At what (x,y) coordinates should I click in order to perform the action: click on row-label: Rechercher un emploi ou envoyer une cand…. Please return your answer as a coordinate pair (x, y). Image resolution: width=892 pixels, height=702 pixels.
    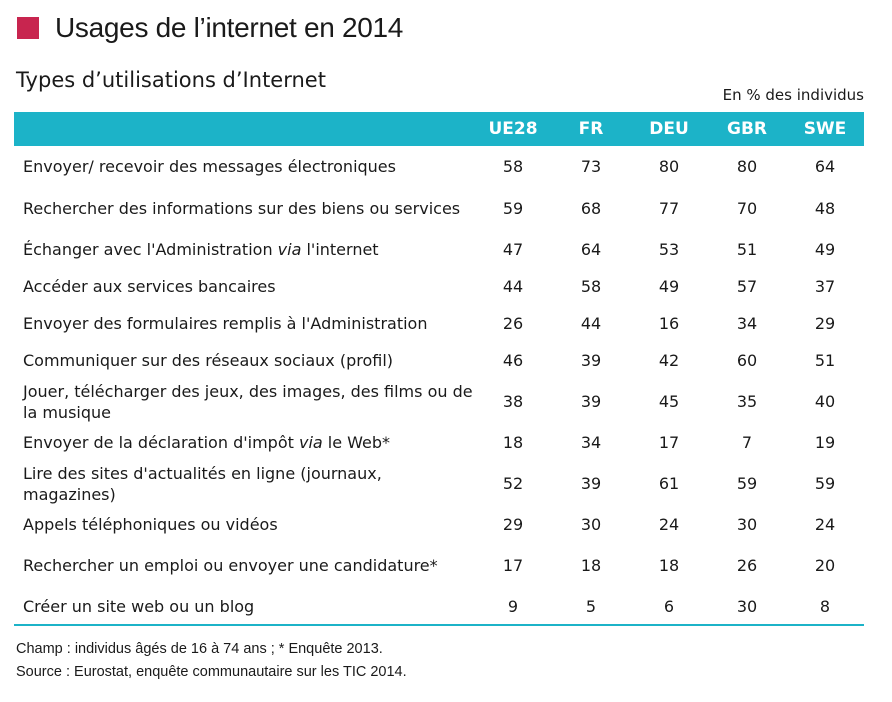
    Looking at the image, I should click on (244, 565).